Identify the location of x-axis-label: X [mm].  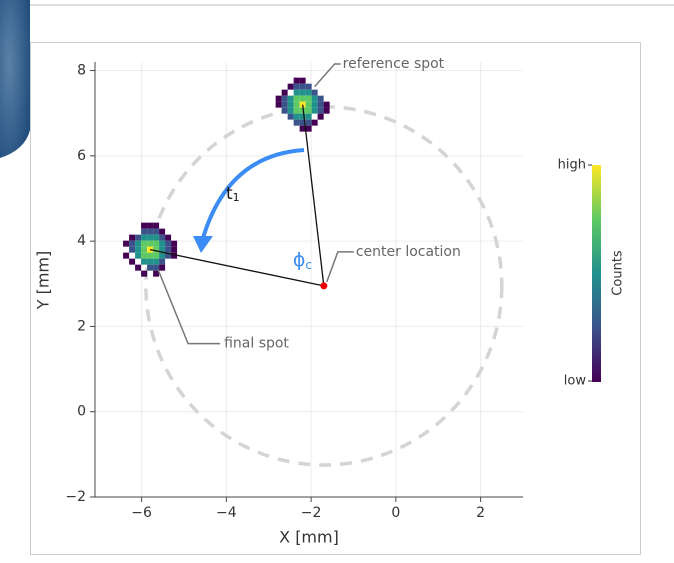
(309, 537).